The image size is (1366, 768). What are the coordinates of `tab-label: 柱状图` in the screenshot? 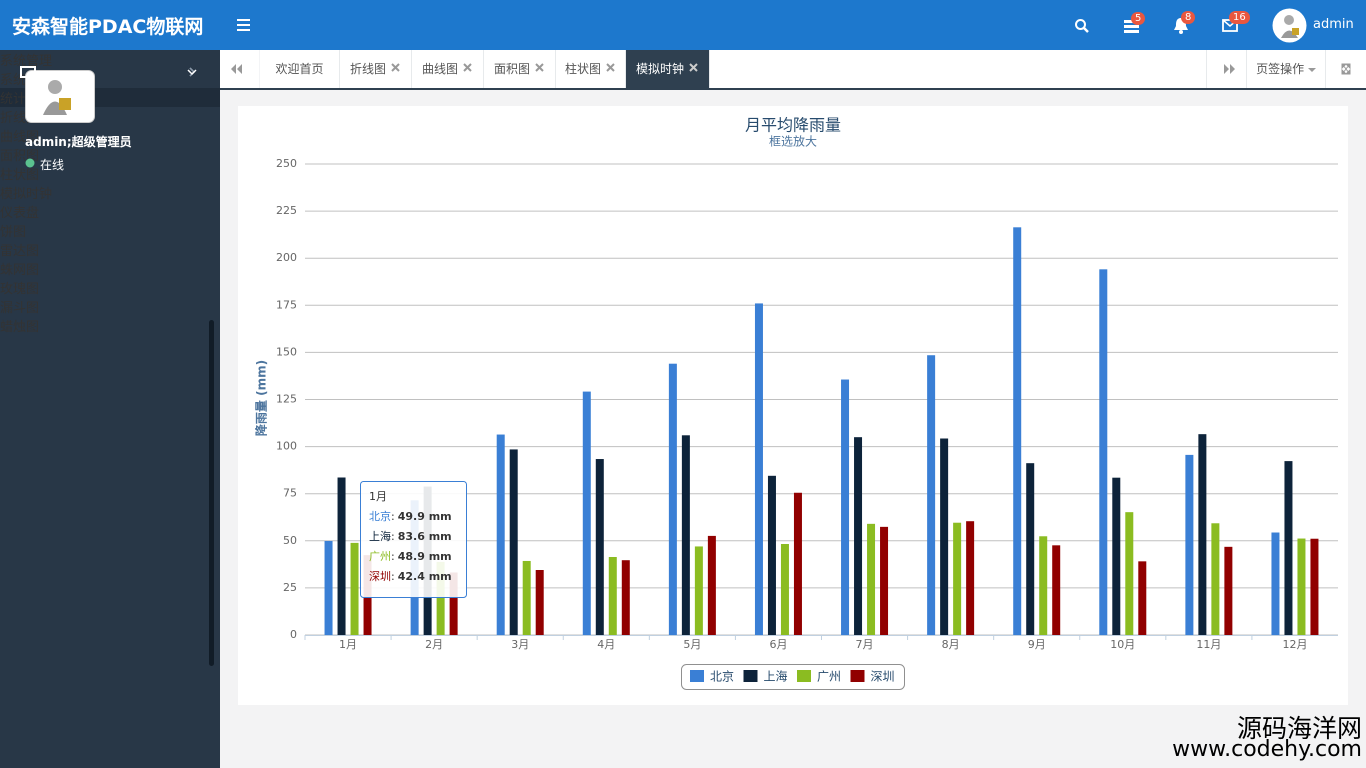 It's located at (582, 69).